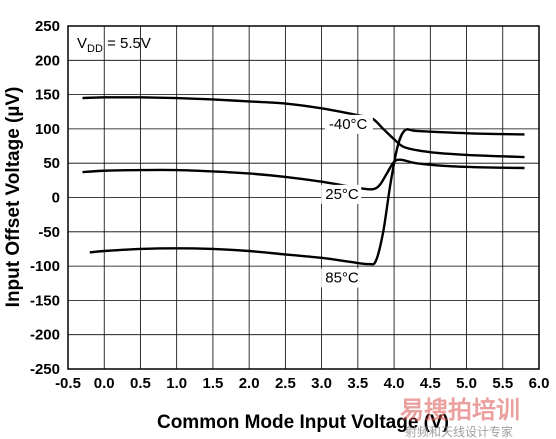 Image resolution: width=556 pixels, height=439 pixels. I want to click on y-tick-label: -200, so click(45, 335).